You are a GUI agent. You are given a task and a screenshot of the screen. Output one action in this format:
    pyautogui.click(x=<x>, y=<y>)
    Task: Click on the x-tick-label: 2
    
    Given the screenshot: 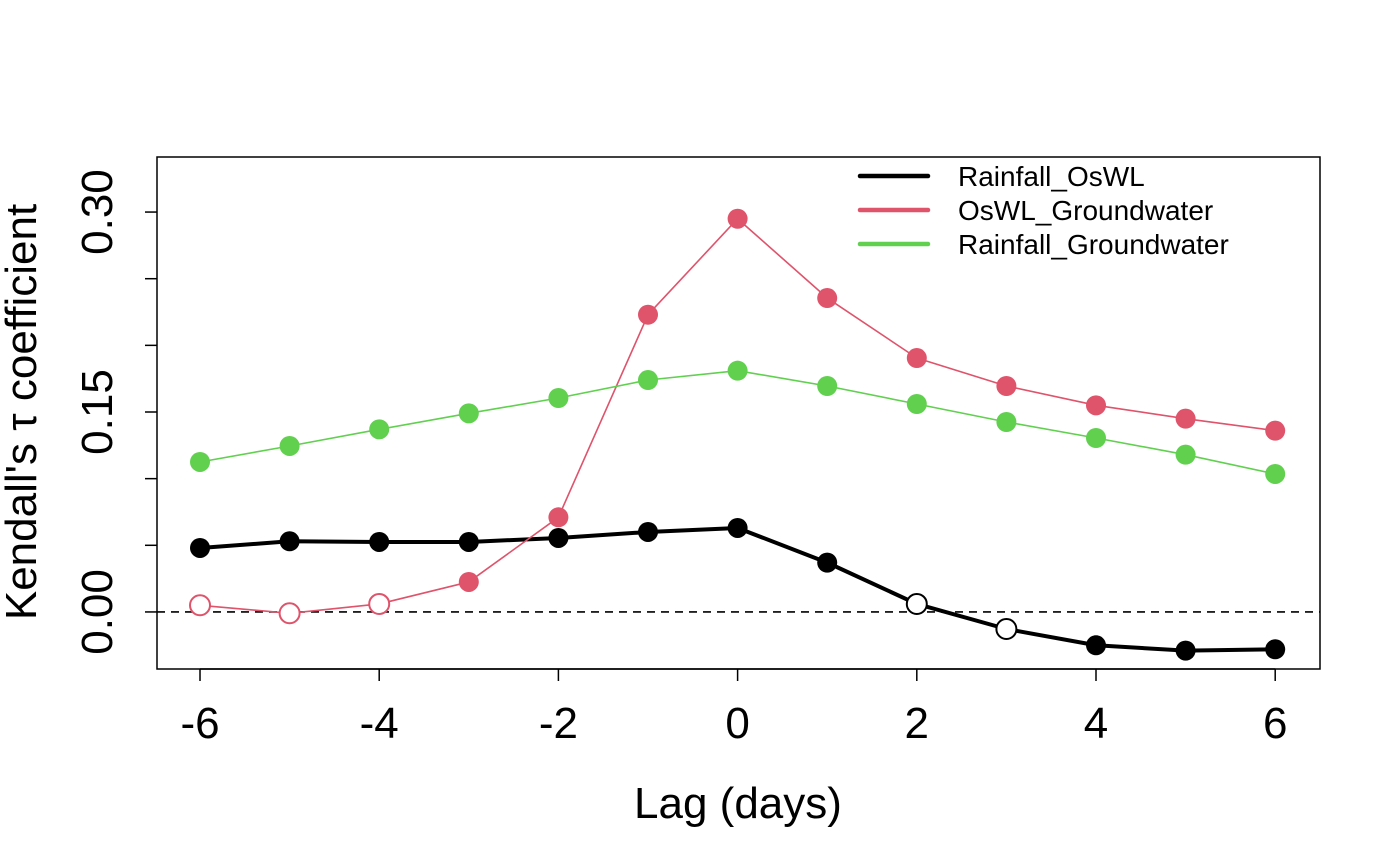 What is the action you would take?
    pyautogui.click(x=917, y=723)
    